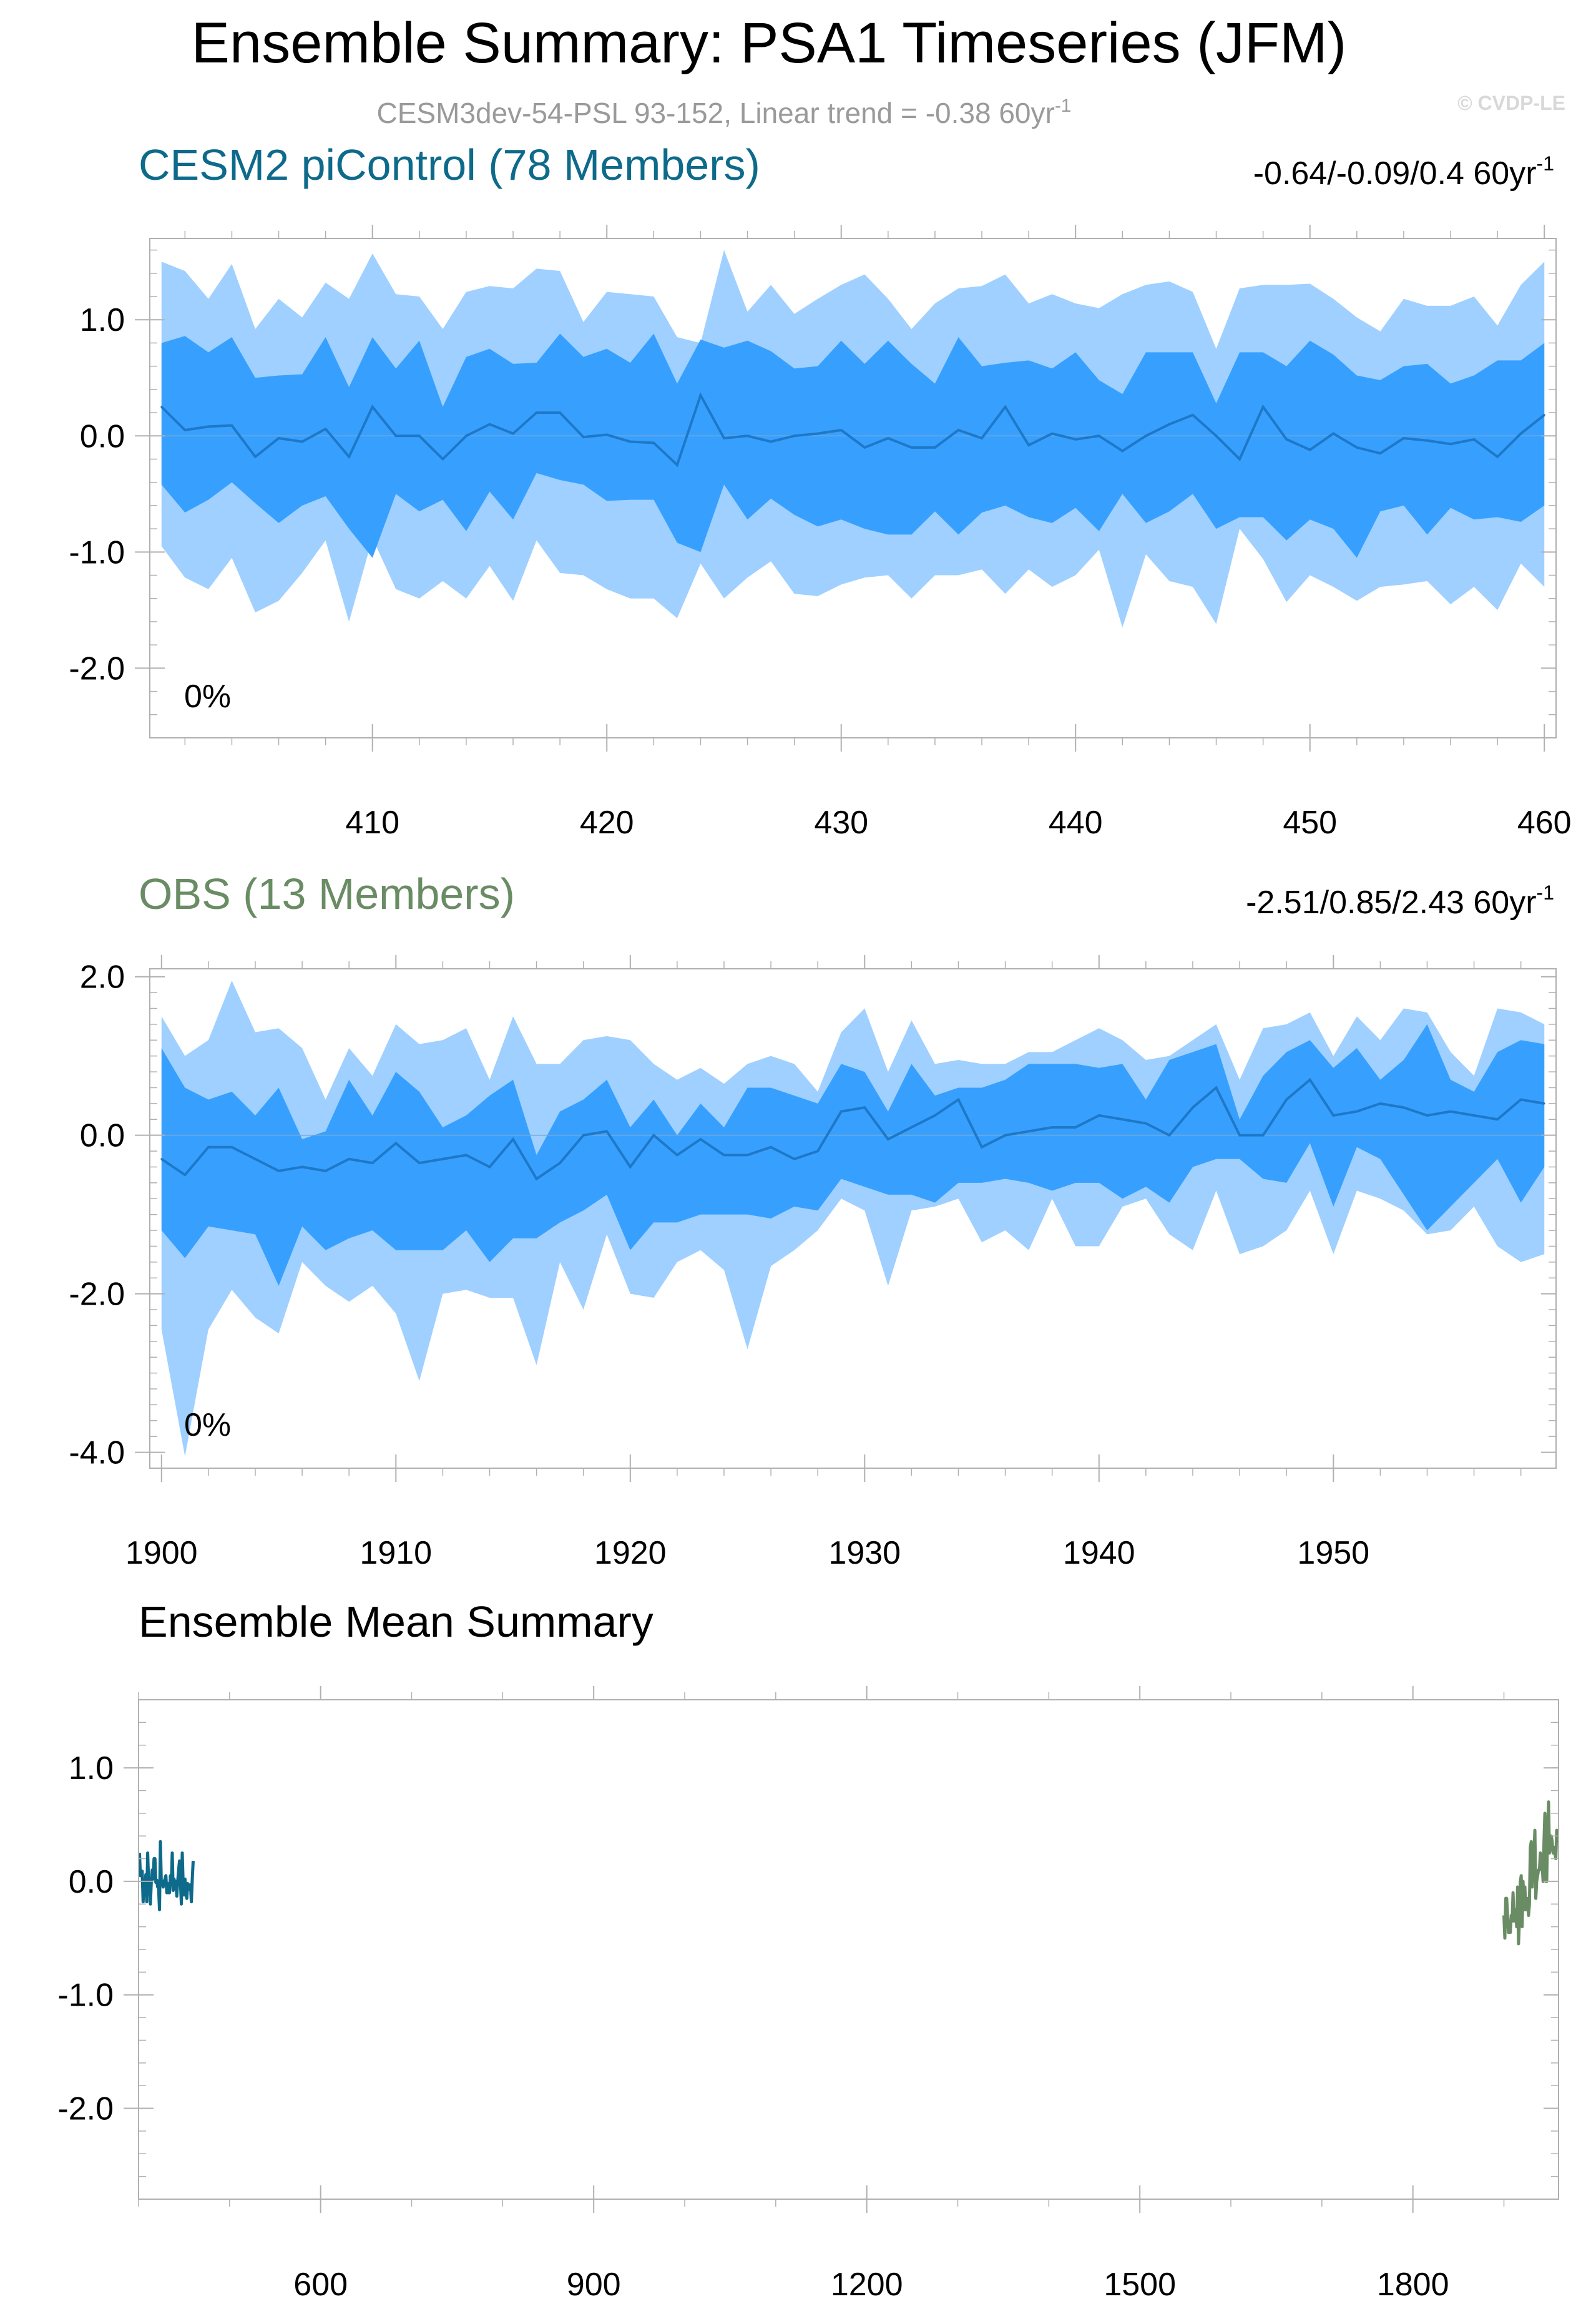 The image size is (1596, 2314). I want to click on cesm2-ytick-label: -2.0, so click(97, 668).